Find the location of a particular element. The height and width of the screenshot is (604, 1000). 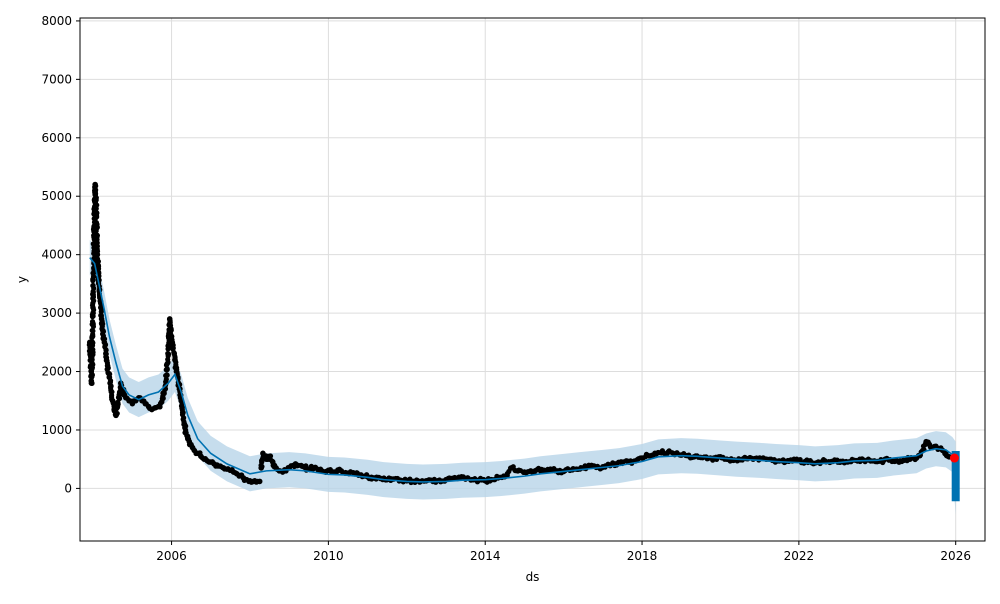

y-tick-label: 1000 is located at coordinates (56, 430).